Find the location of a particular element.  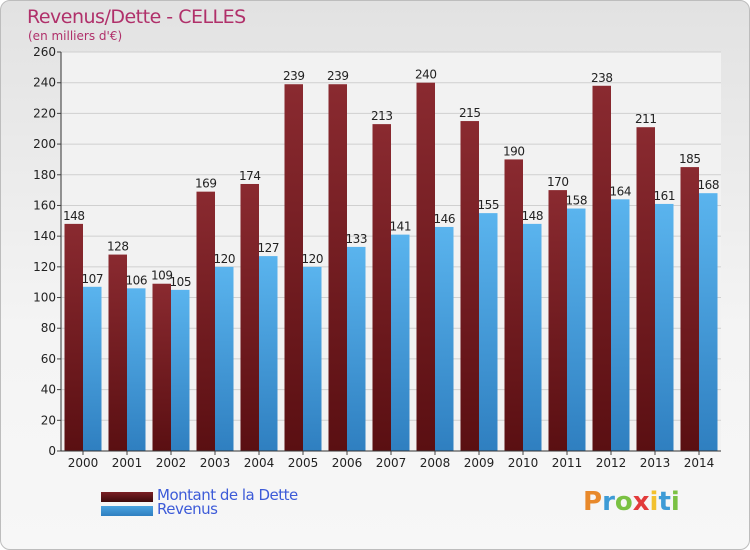

logo-letter: t is located at coordinates (664, 502).